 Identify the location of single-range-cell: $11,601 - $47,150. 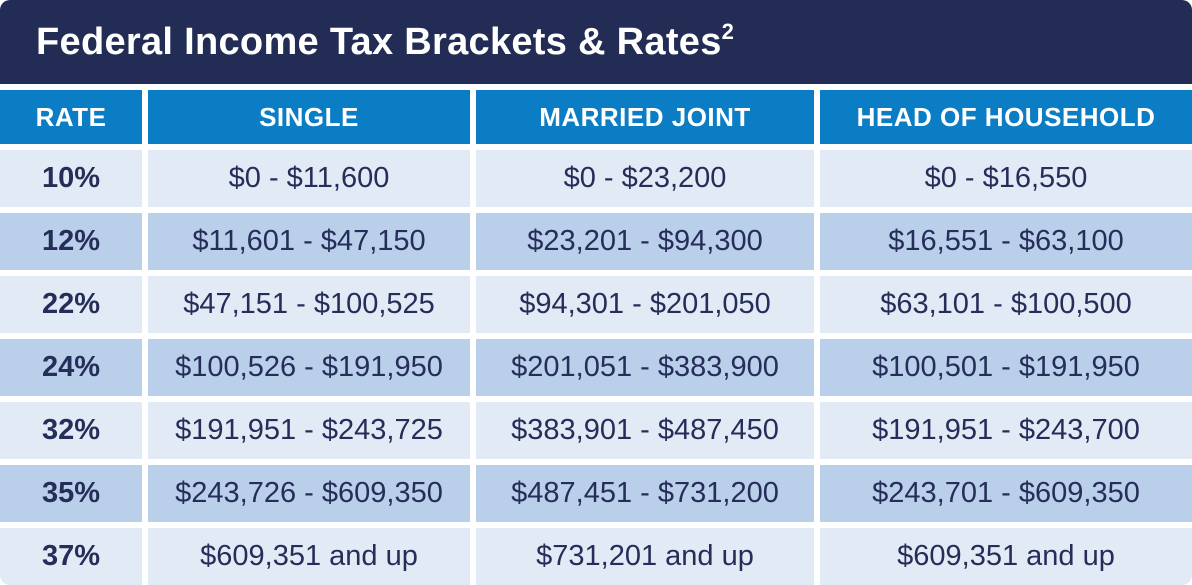
(309, 241).